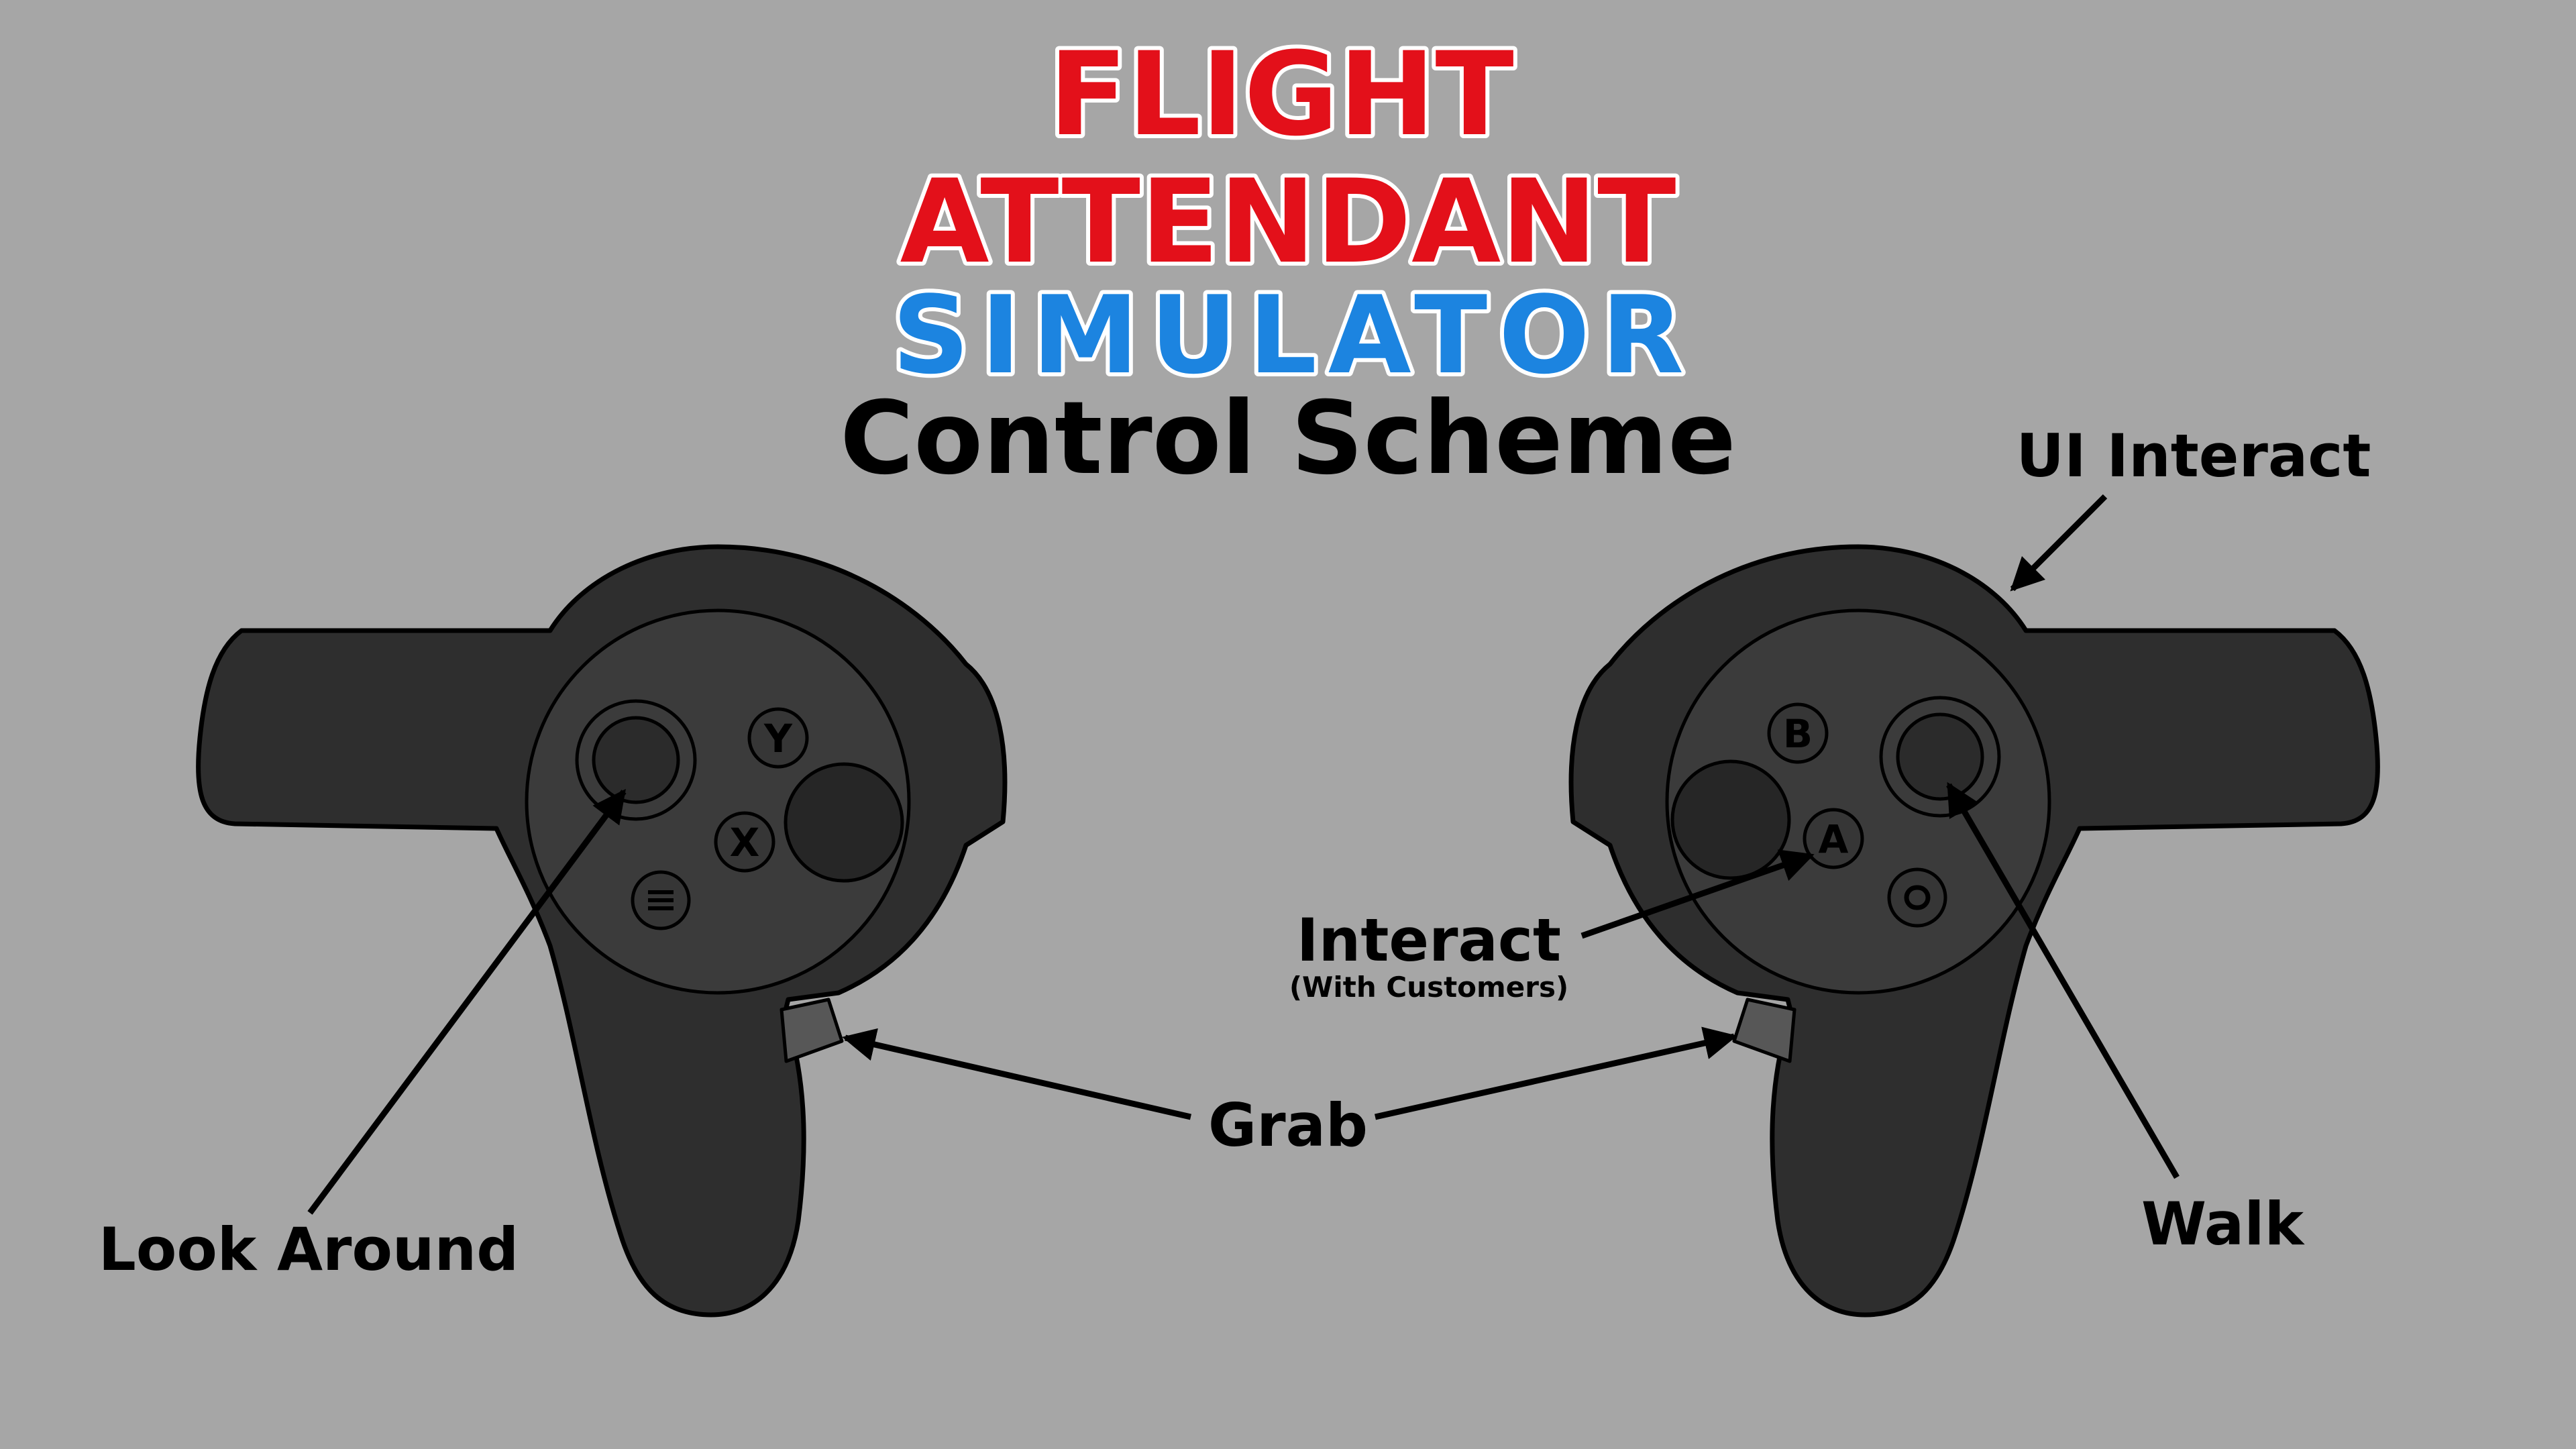 The width and height of the screenshot is (2576, 1449). What do you see at coordinates (1017, 1074) in the screenshot?
I see `grab-arrow-left` at bounding box center [1017, 1074].